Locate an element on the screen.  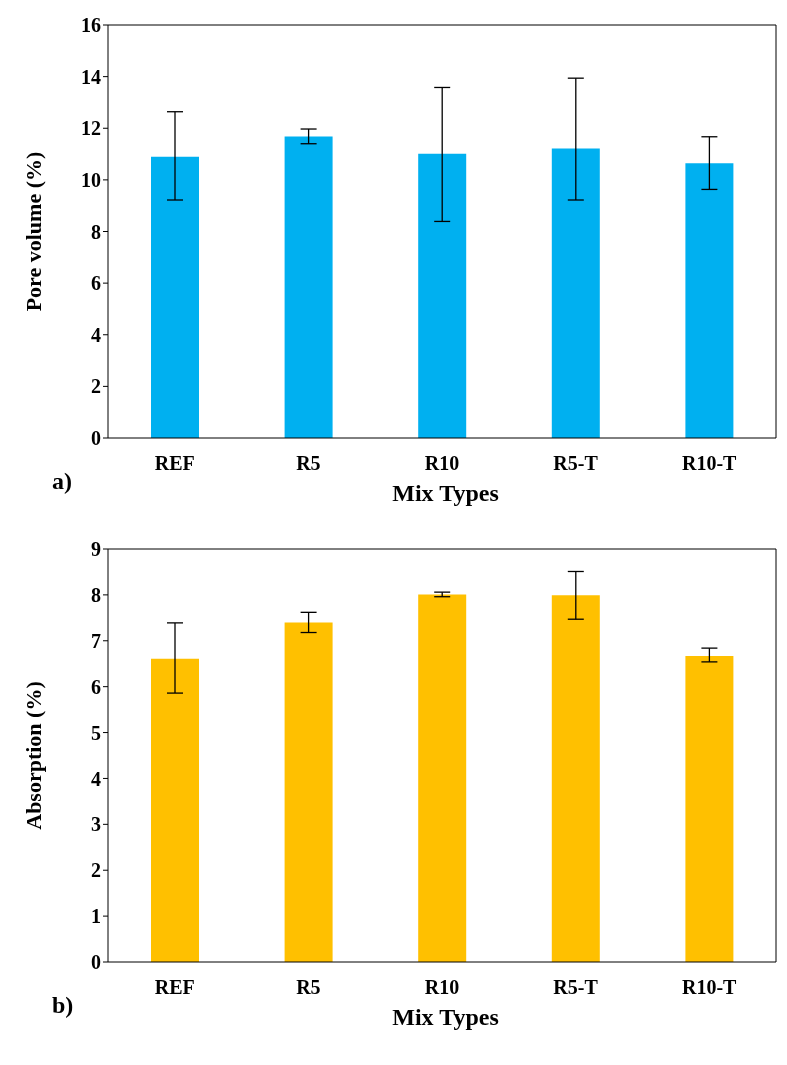
y-tick-label: 10 is located at coordinates (91, 179).